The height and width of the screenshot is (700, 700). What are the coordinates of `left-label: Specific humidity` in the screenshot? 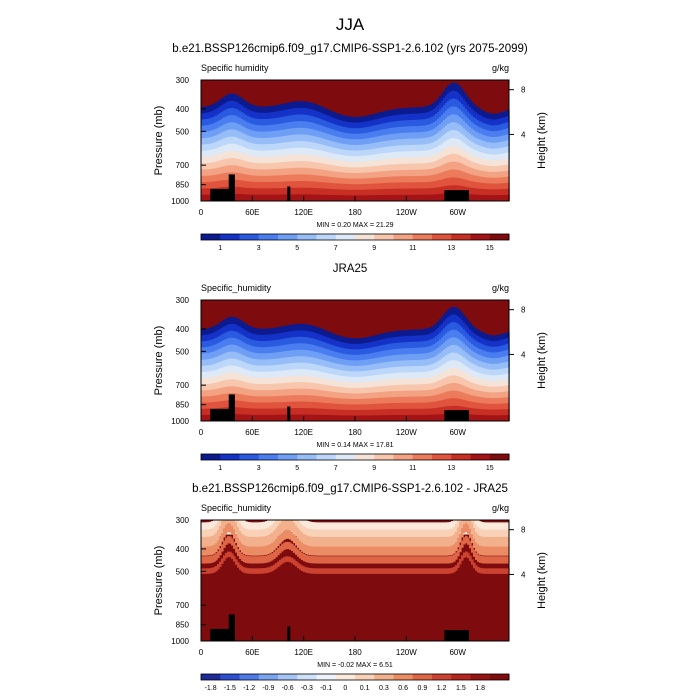 It's located at (235, 68).